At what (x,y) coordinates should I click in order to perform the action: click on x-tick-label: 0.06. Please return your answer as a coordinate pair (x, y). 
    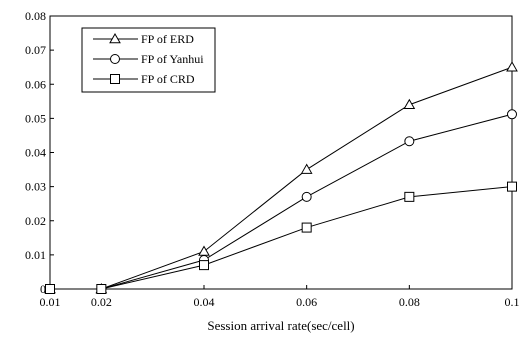
    Looking at the image, I should click on (306, 302).